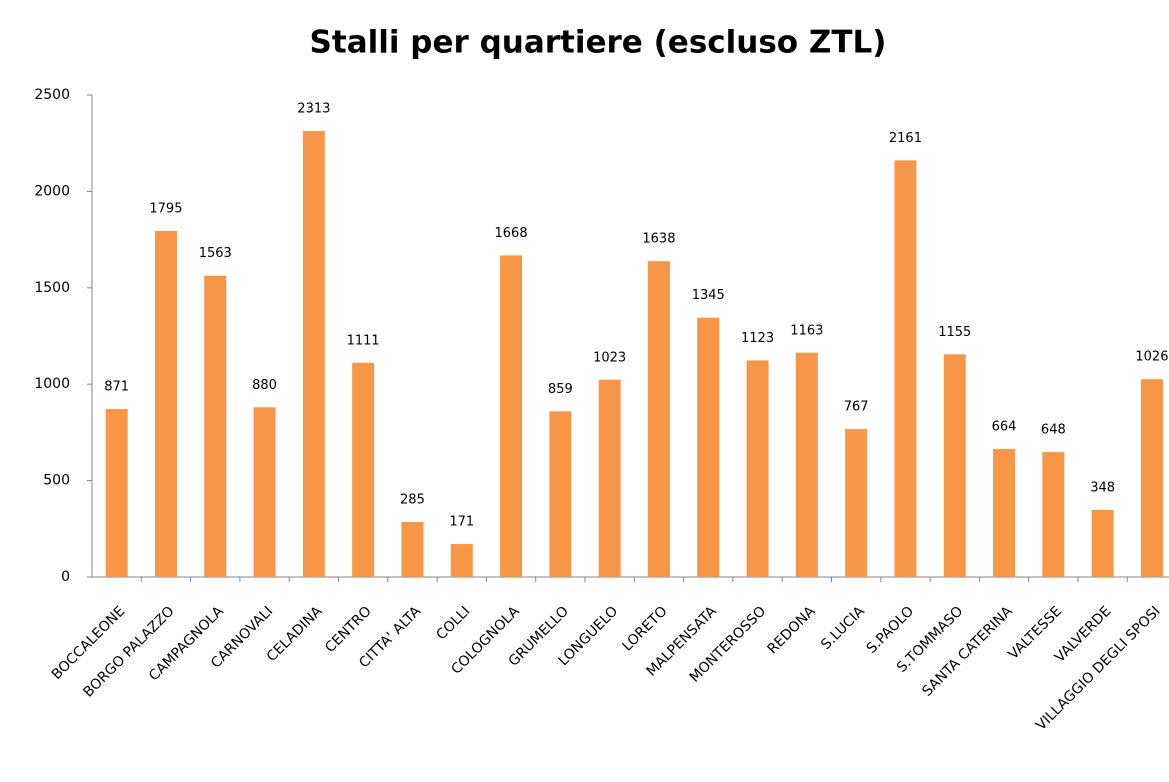 The image size is (1169, 782). Describe the element at coordinates (128, 651) in the screenshot. I see `x-tick-label: BORGO PALAZZO` at that location.